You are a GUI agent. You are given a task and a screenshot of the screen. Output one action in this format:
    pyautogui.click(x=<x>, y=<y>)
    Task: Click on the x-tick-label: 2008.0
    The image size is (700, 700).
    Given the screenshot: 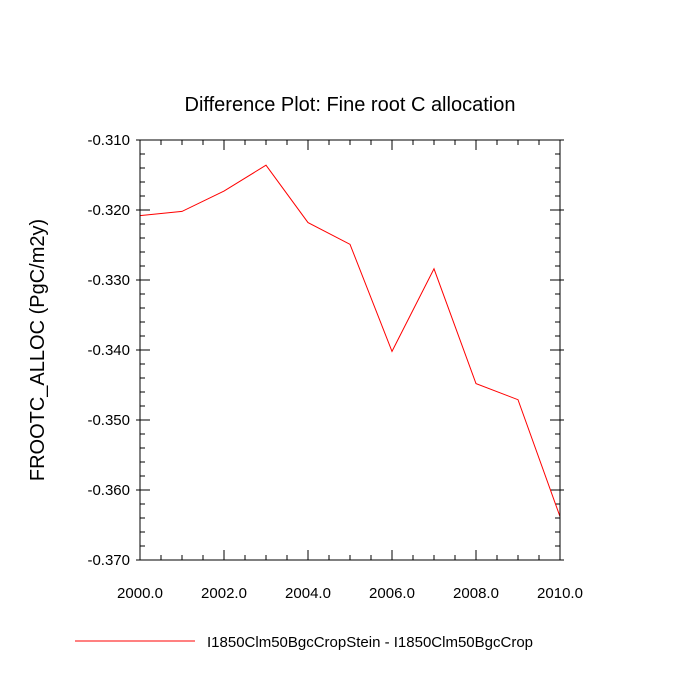 What is the action you would take?
    pyautogui.click(x=476, y=593)
    